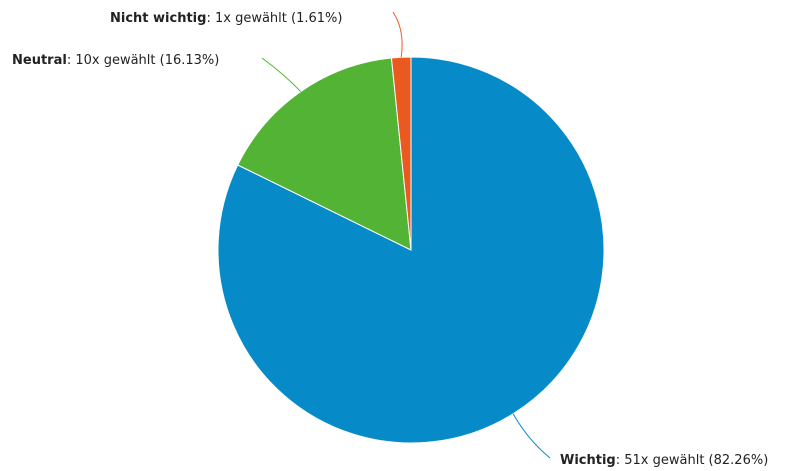 Image resolution: width=798 pixels, height=471 pixels. Describe the element at coordinates (147, 60) in the screenshot. I see `label-neutral-detail: 10x gewählt (16.13%)` at that location.